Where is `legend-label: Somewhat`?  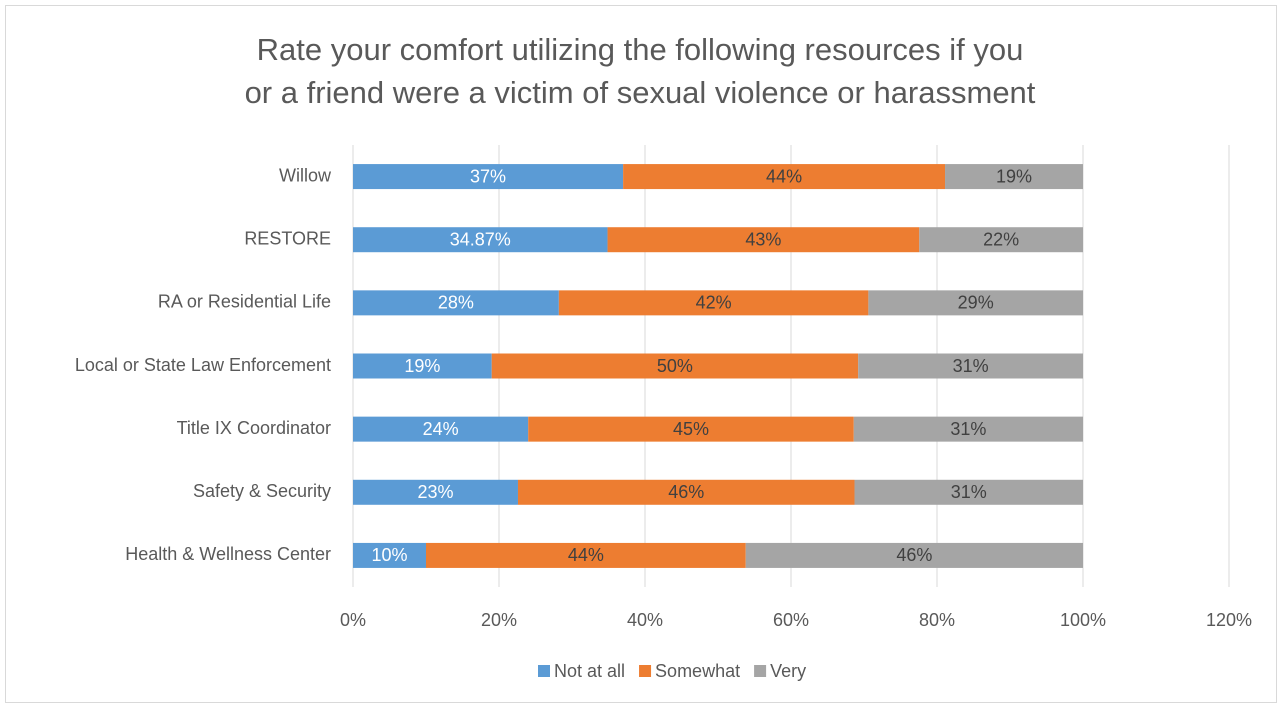
legend-label: Somewhat is located at coordinates (697, 671).